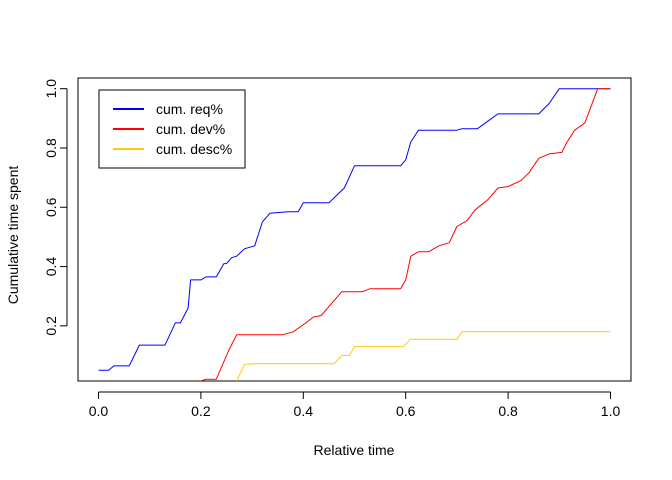 This screenshot has width=672, height=480. Describe the element at coordinates (190, 129) in the screenshot. I see `legend-label: cum. dev%` at that location.